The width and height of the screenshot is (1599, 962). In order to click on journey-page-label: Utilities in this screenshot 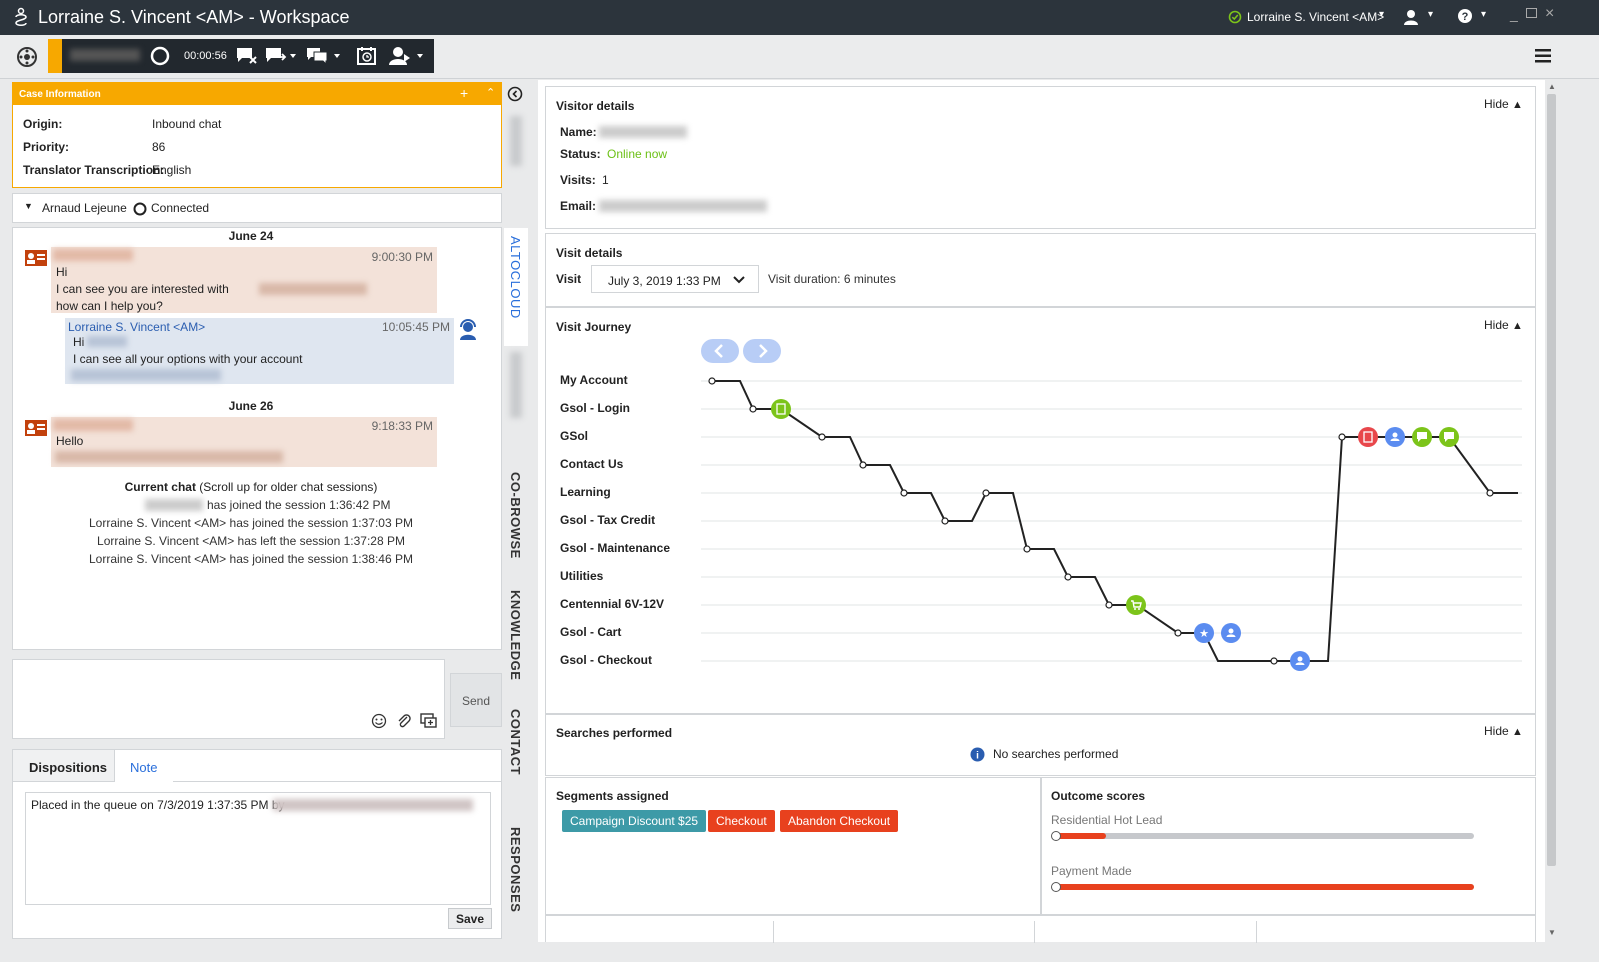, I will do `click(582, 576)`.